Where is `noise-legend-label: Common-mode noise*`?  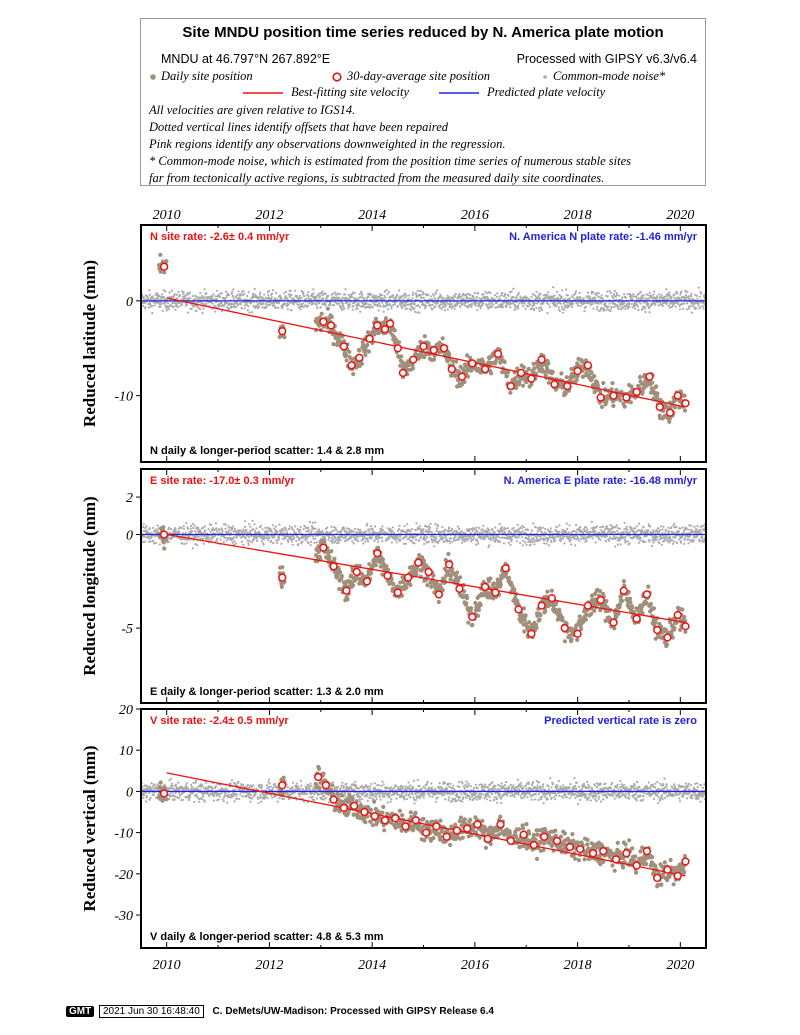
noise-legend-label: Common-mode noise* is located at coordinates (609, 76).